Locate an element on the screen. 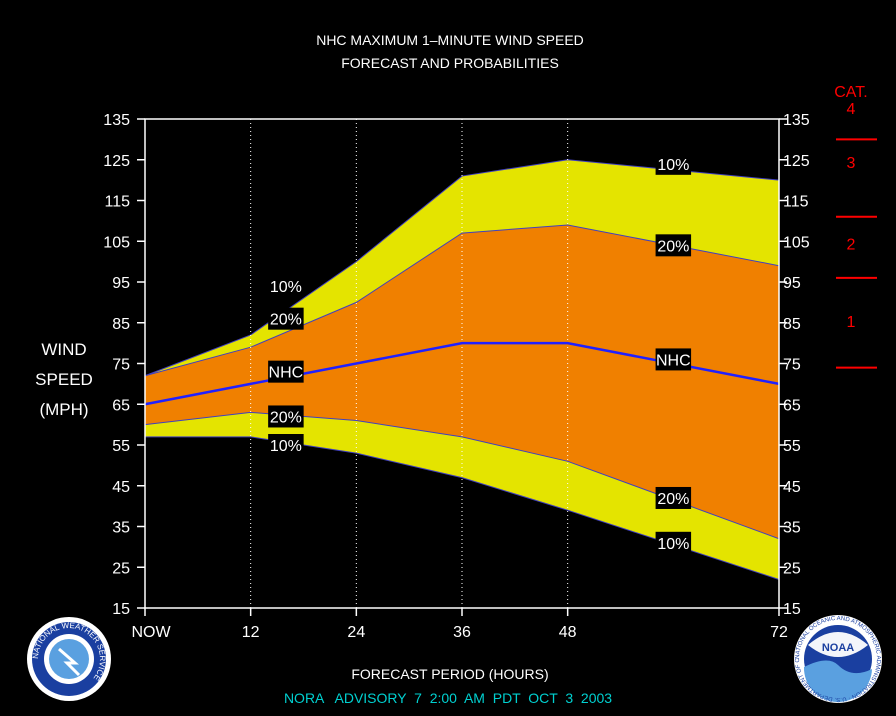 This screenshot has height=716, width=896. nws-logo: NATIONAL WEATHER SERVICE is located at coordinates (69, 659).